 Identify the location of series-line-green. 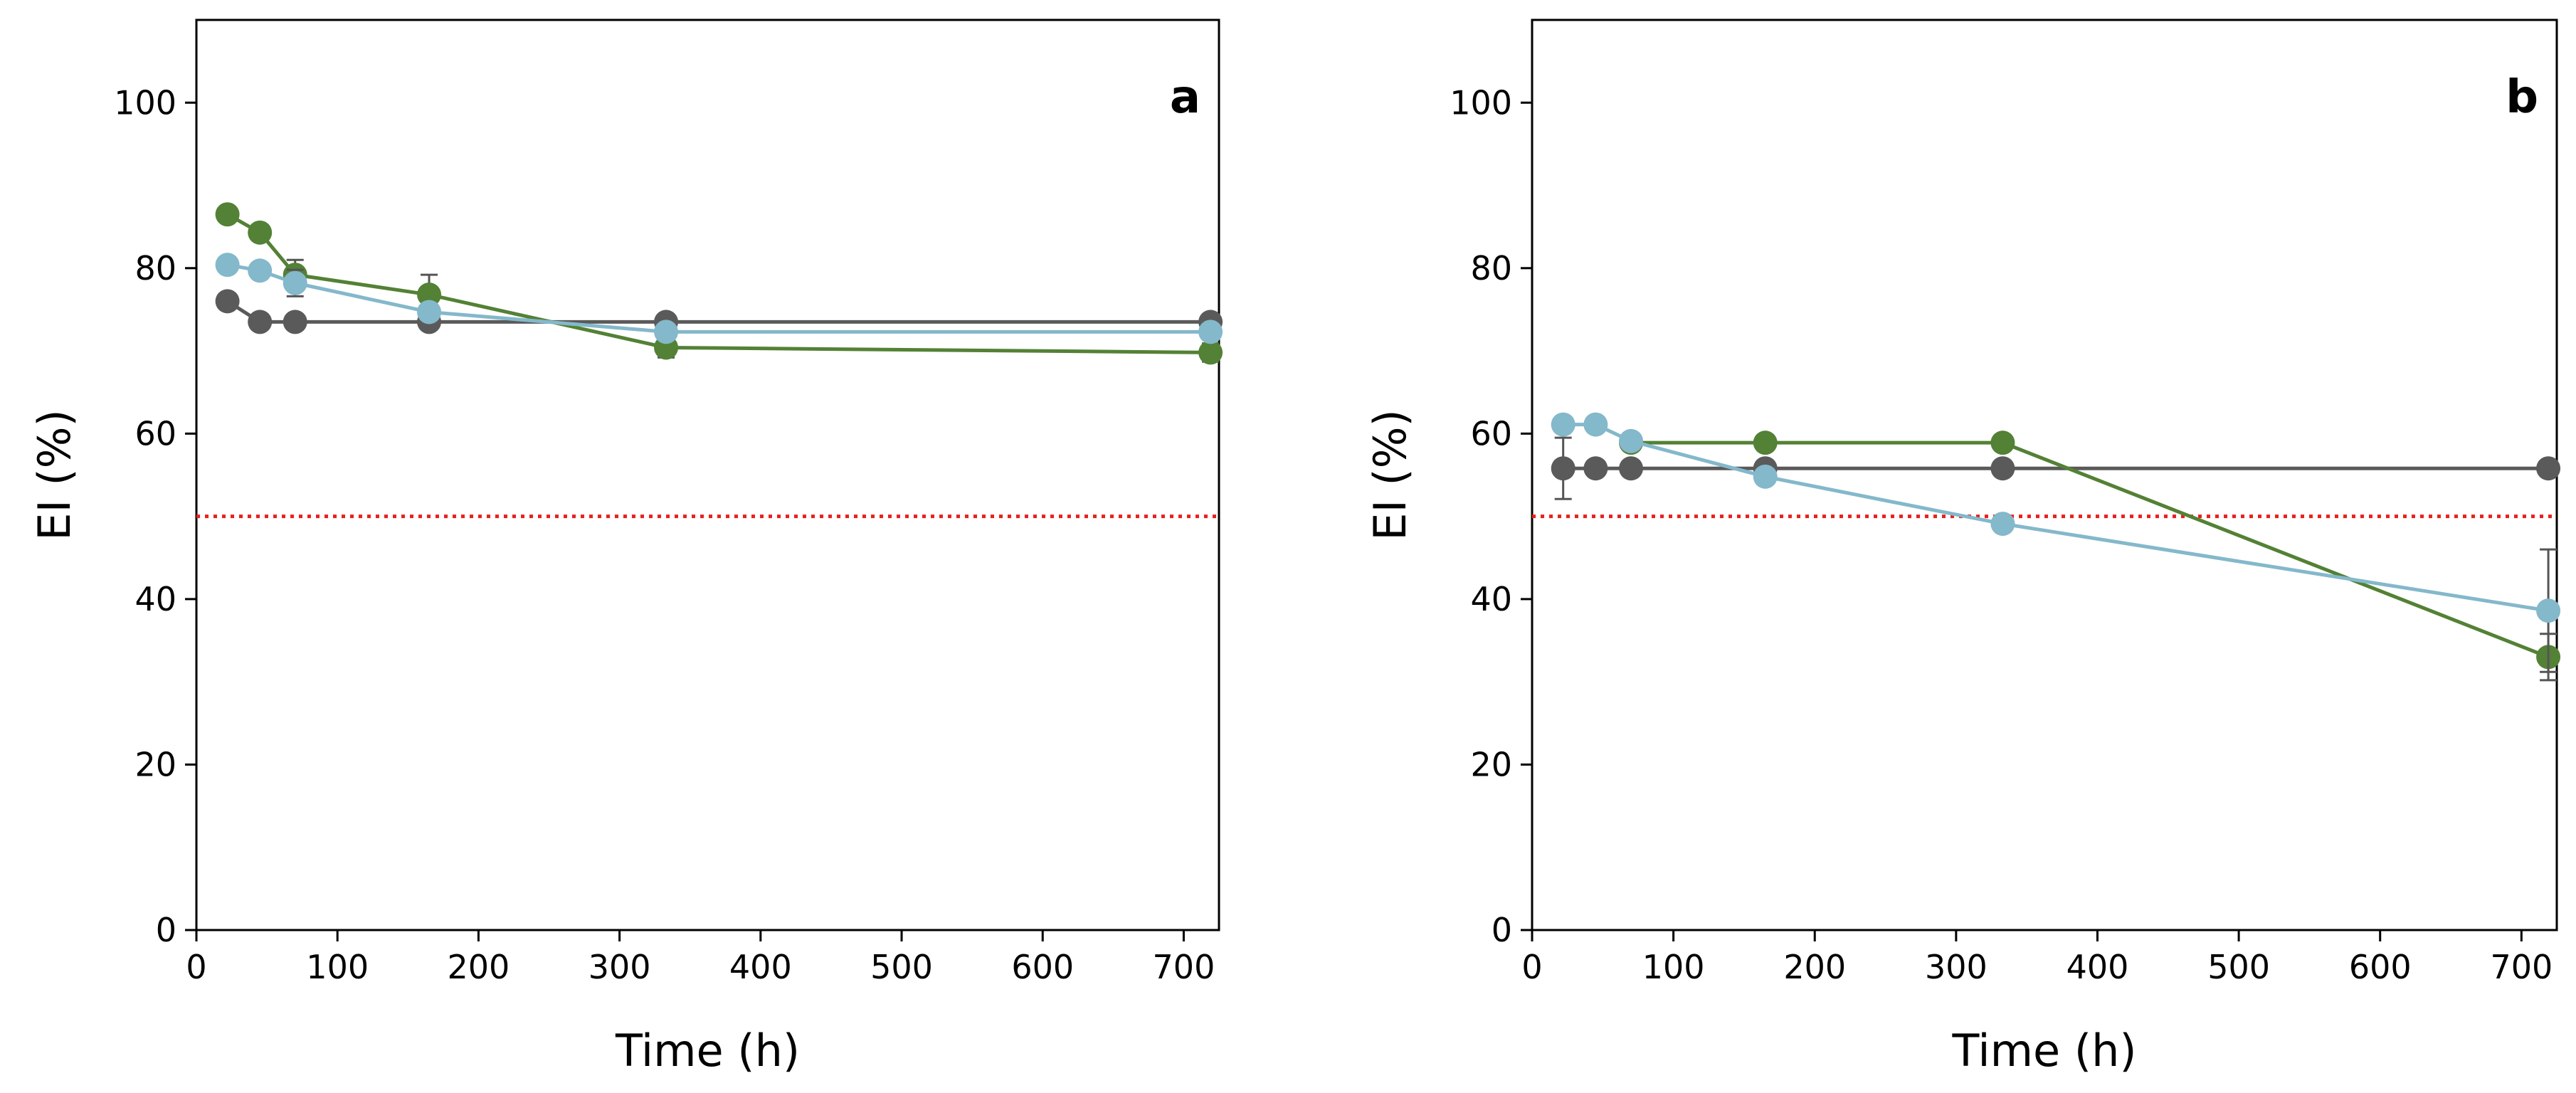
(2090, 549).